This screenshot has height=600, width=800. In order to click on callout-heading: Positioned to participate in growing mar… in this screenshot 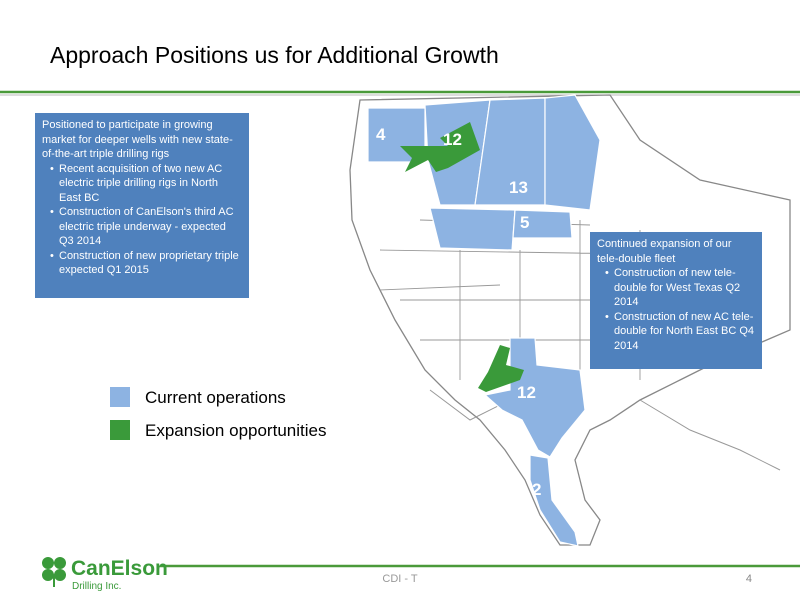, I will do `click(137, 139)`.